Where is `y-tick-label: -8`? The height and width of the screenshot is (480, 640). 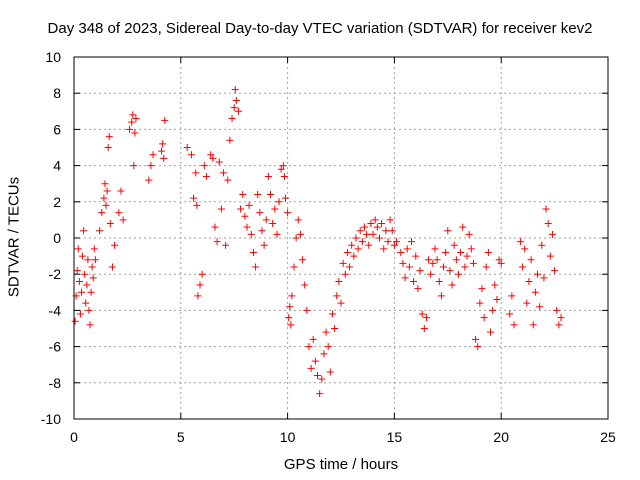 y-tick-label: -8 is located at coordinates (55, 383).